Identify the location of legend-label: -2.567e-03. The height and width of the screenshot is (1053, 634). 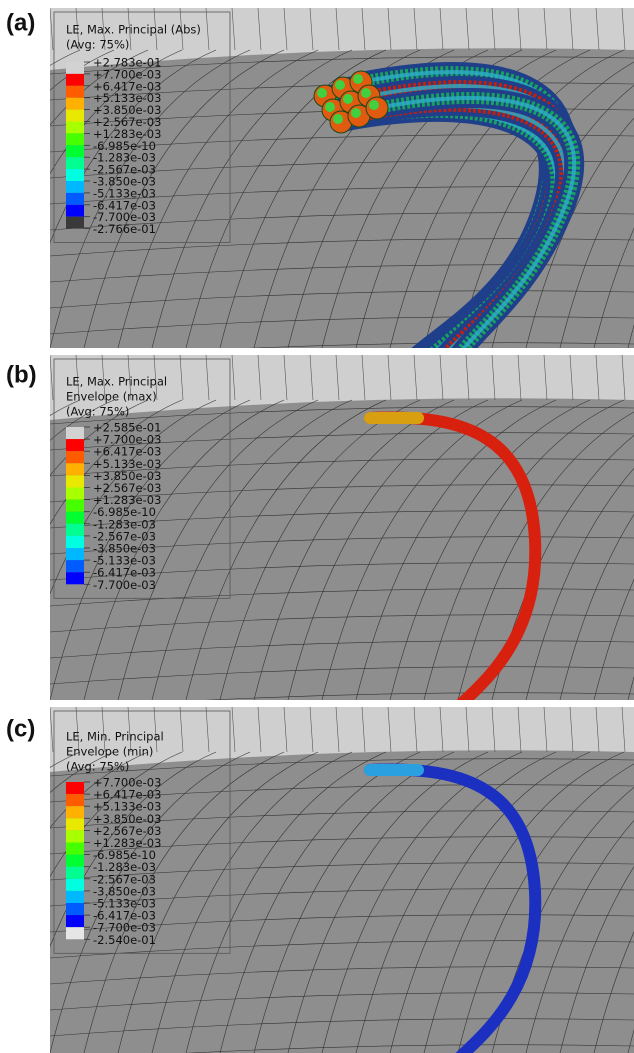
(124, 170).